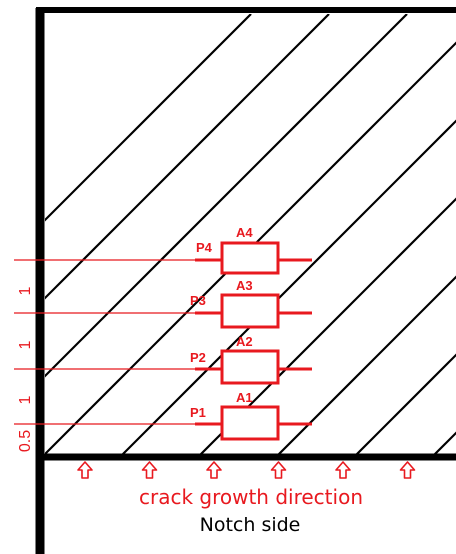  Describe the element at coordinates (25, 344) in the screenshot. I see `dimension-label-2: 1` at that location.